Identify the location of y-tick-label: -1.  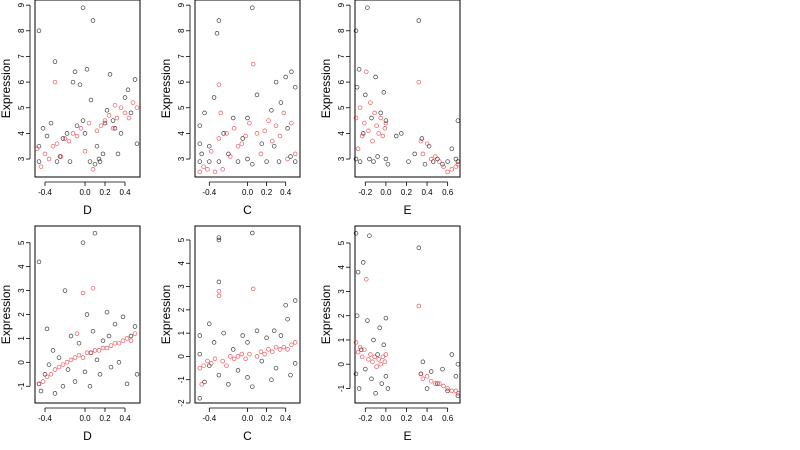
(21, 386).